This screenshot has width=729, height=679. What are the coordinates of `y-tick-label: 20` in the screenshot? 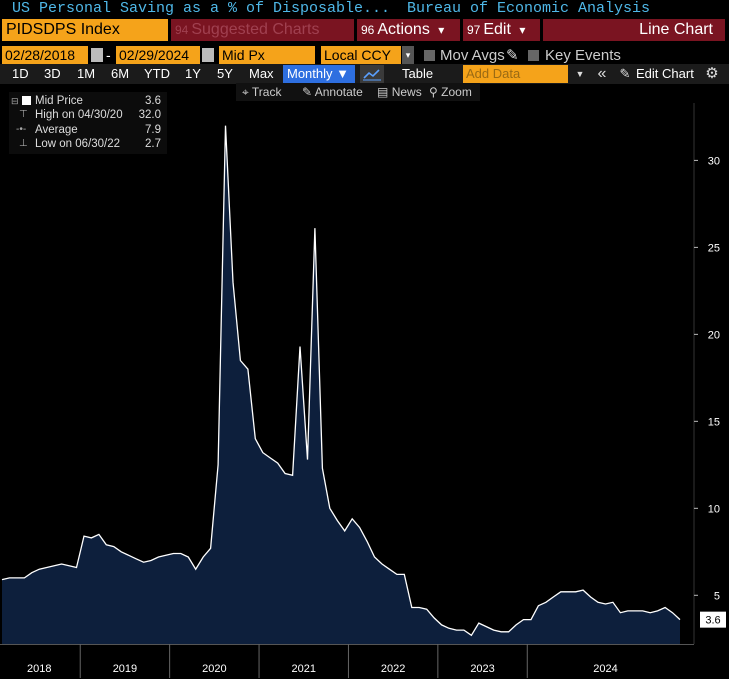 It's located at (714, 335).